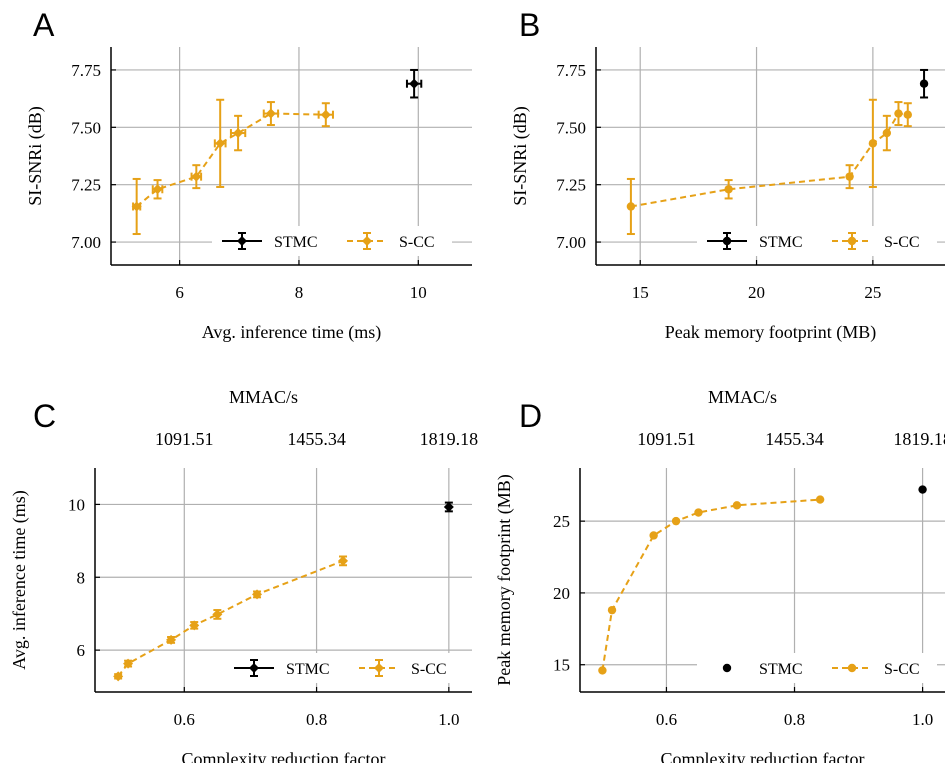  I want to click on x-tick-label: 15, so click(640, 292).